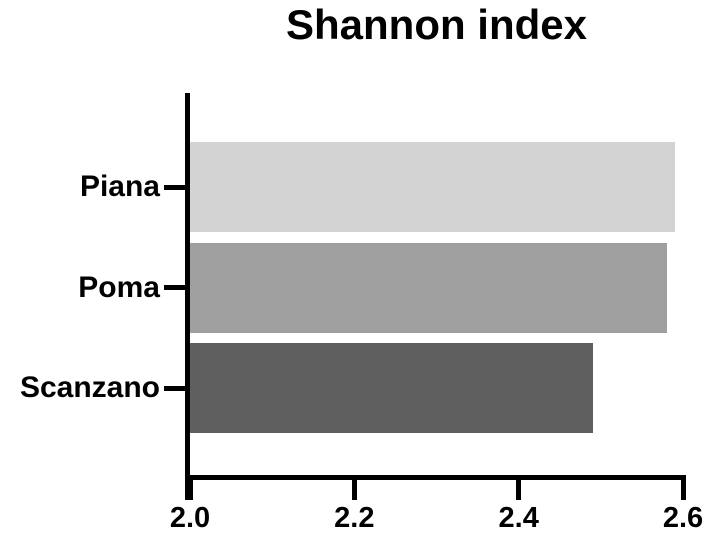 This screenshot has width=709, height=540. What do you see at coordinates (519, 490) in the screenshot?
I see `x-tick-2.4` at bounding box center [519, 490].